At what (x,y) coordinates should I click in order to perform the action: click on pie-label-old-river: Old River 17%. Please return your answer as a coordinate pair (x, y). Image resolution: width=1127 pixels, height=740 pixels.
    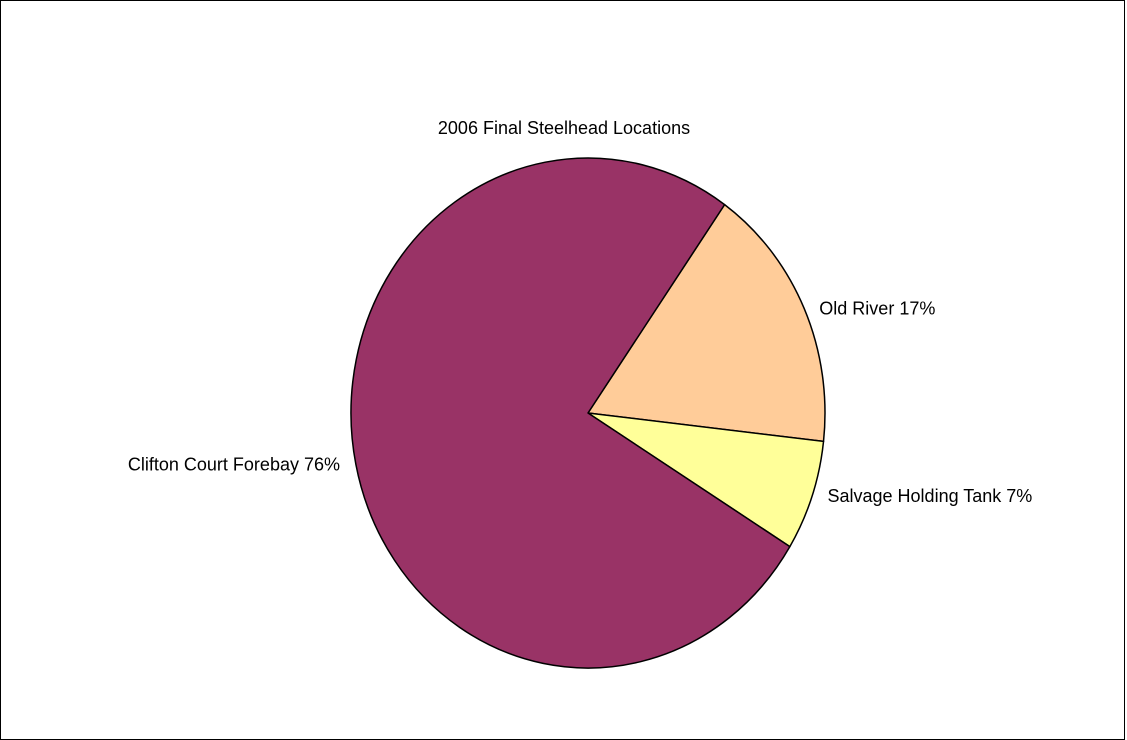
    Looking at the image, I should click on (877, 309).